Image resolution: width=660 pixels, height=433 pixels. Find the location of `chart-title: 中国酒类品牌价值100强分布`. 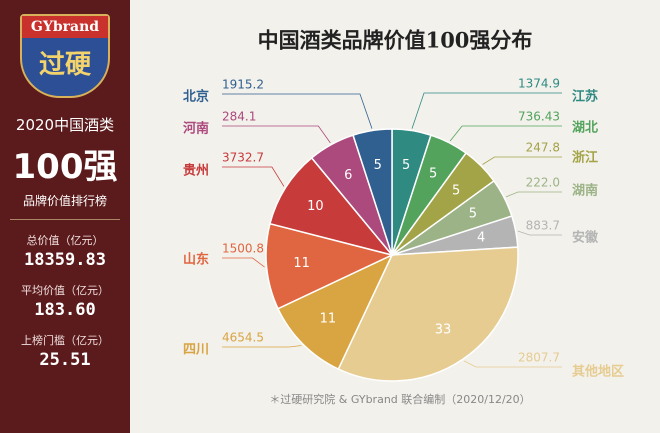

chart-title: 中国酒类品牌价值100强分布 is located at coordinates (395, 40).